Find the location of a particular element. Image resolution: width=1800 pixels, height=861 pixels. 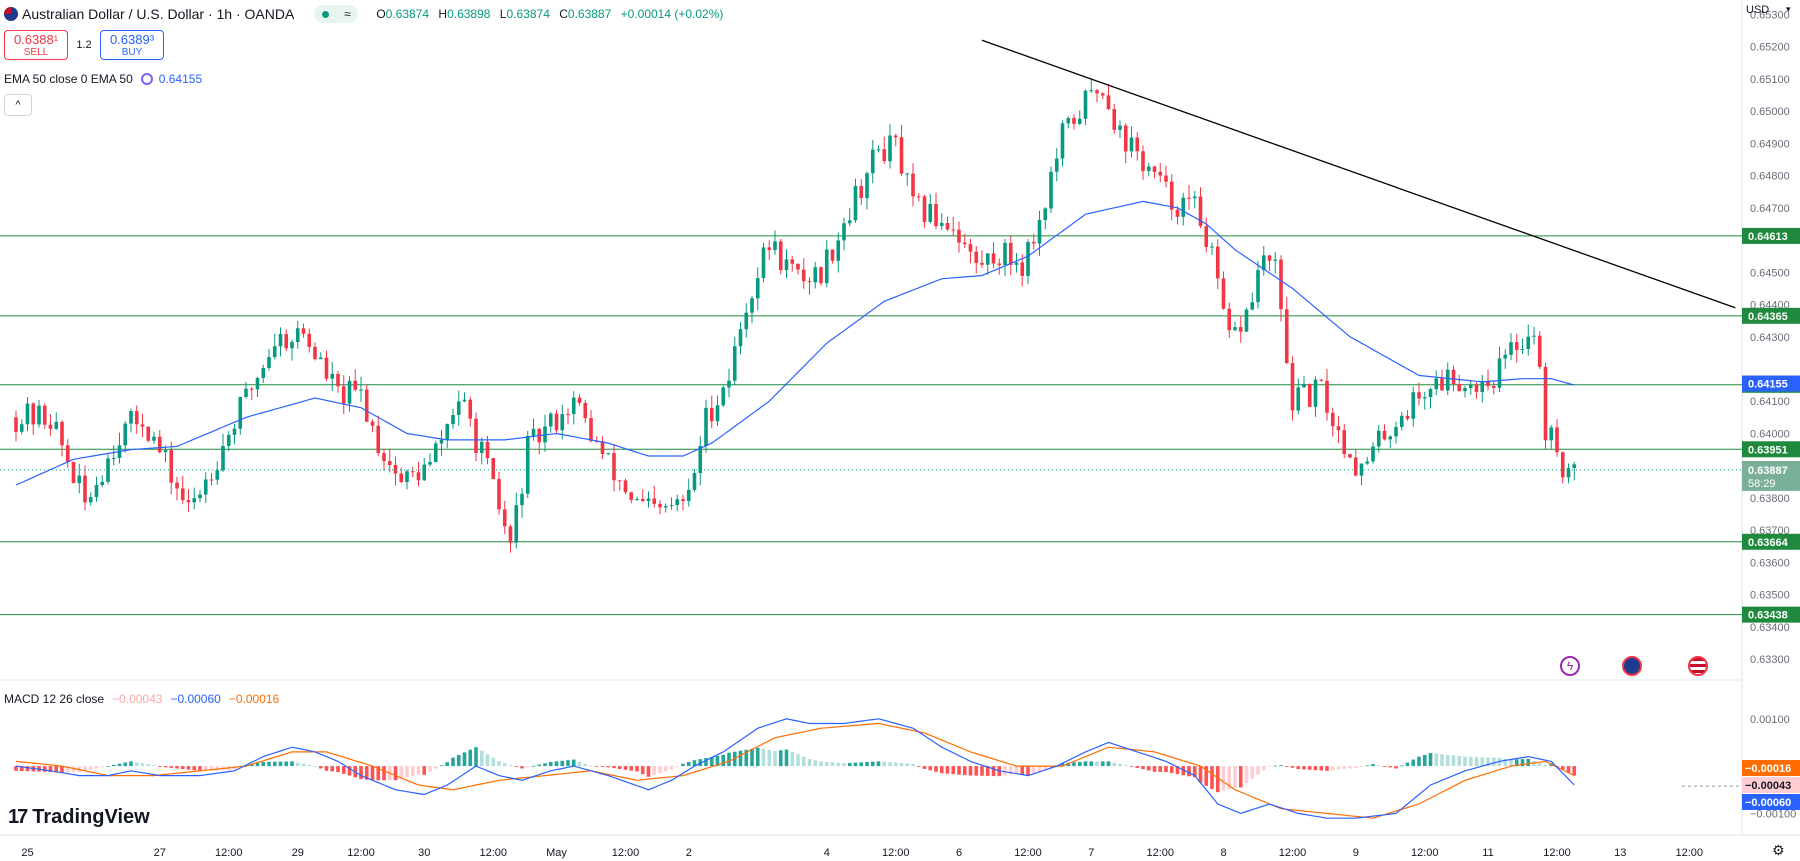

buy-button: 0.6389³ BUY is located at coordinates (132, 45).